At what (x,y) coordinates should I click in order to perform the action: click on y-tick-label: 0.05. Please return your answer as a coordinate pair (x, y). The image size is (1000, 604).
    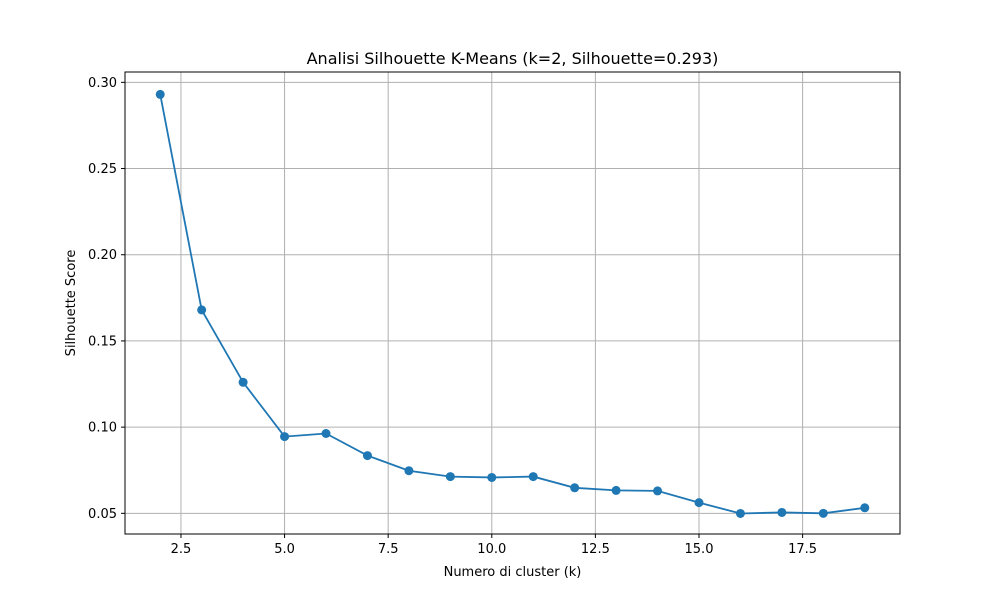
    Looking at the image, I should click on (102, 514).